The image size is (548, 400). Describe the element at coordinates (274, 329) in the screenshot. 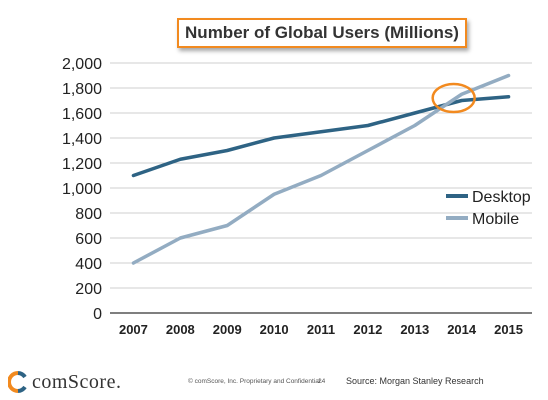

I see `x-tick-label: 2010` at that location.